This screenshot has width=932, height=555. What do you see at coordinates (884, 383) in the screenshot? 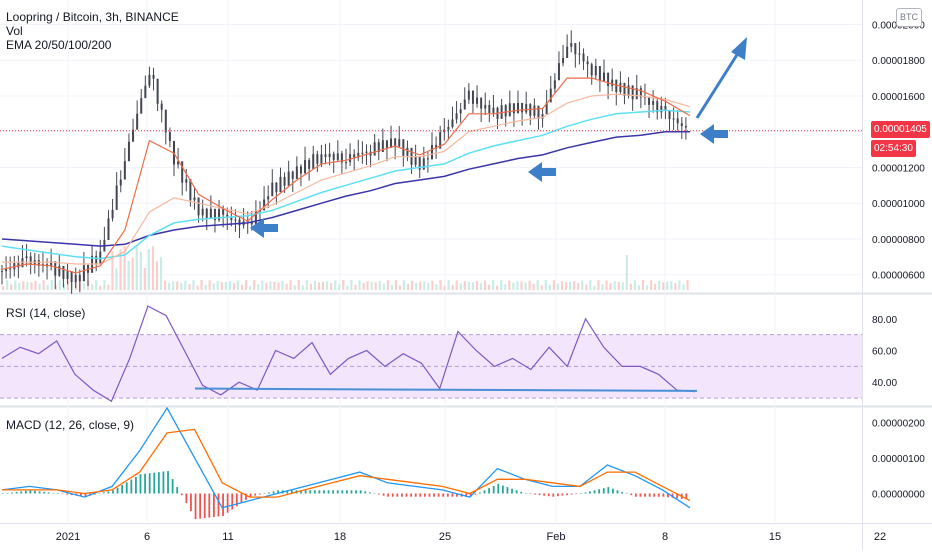
I see `rsi-tick-label: 40.00` at bounding box center [884, 383].